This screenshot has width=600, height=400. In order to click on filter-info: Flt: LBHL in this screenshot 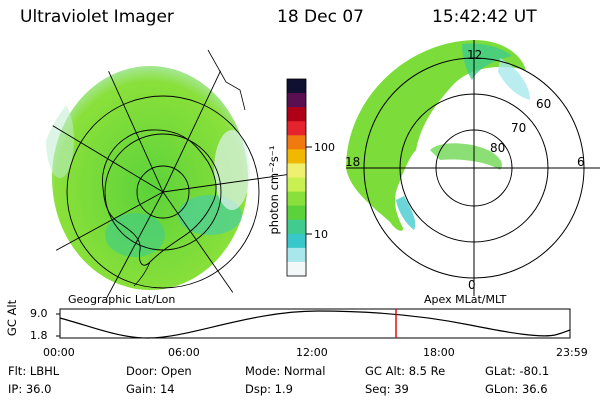, I will do `click(34, 371)`.